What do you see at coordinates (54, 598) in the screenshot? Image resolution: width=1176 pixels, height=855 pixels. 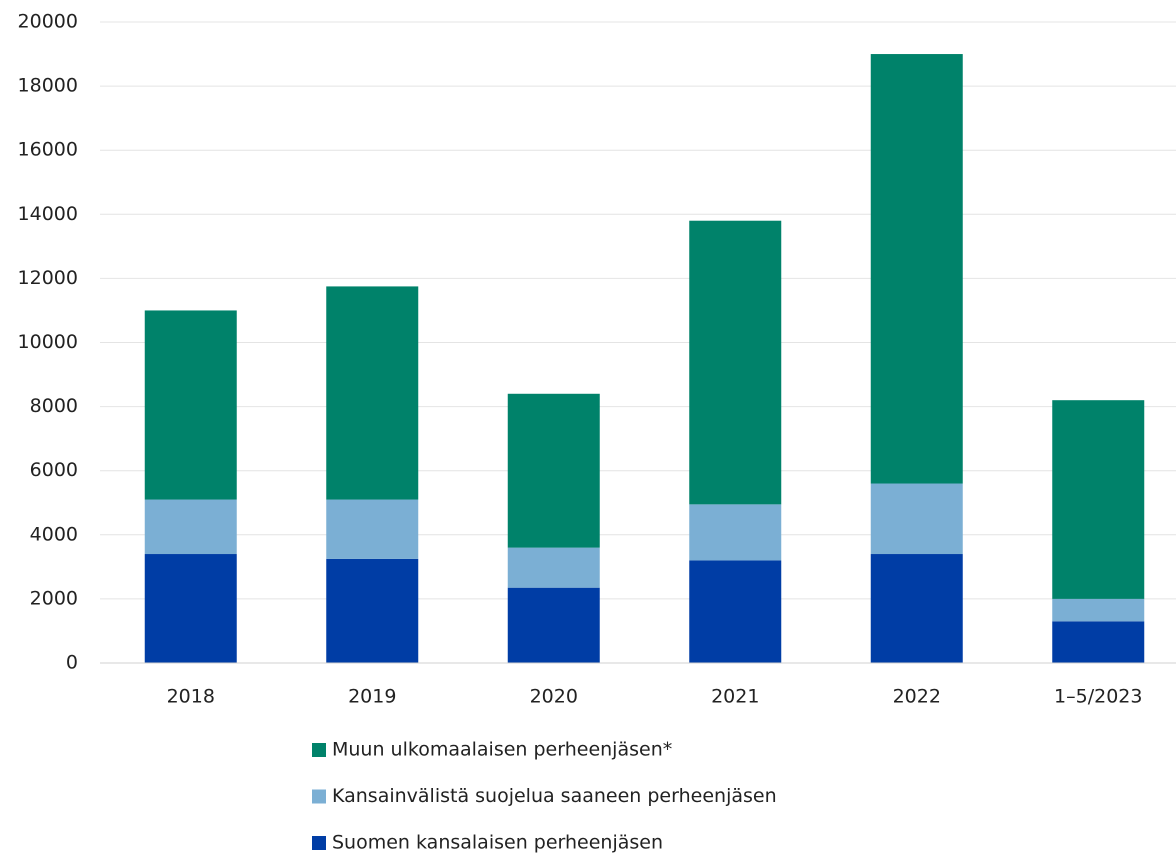 I see `y-tick-label: 2000` at bounding box center [54, 598].